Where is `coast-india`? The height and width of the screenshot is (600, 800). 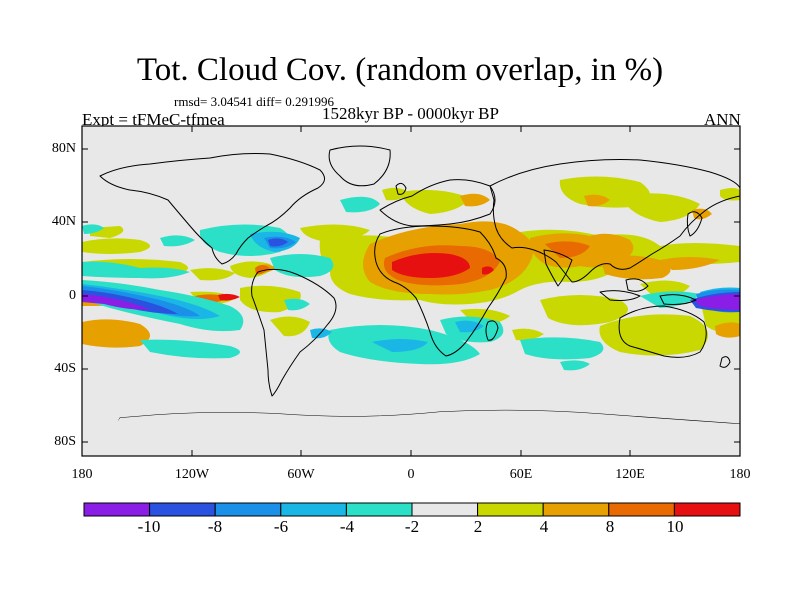
coast-india is located at coordinates (558, 268).